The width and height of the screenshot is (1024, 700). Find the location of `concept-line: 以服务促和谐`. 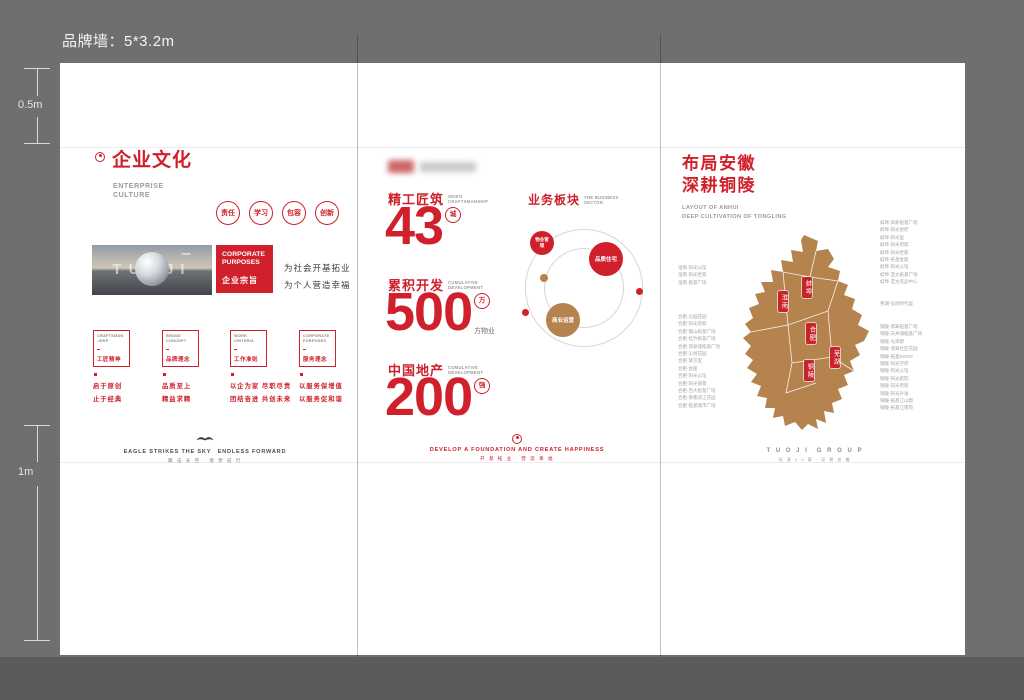

concept-line: 以服务促和谐 is located at coordinates (321, 399).